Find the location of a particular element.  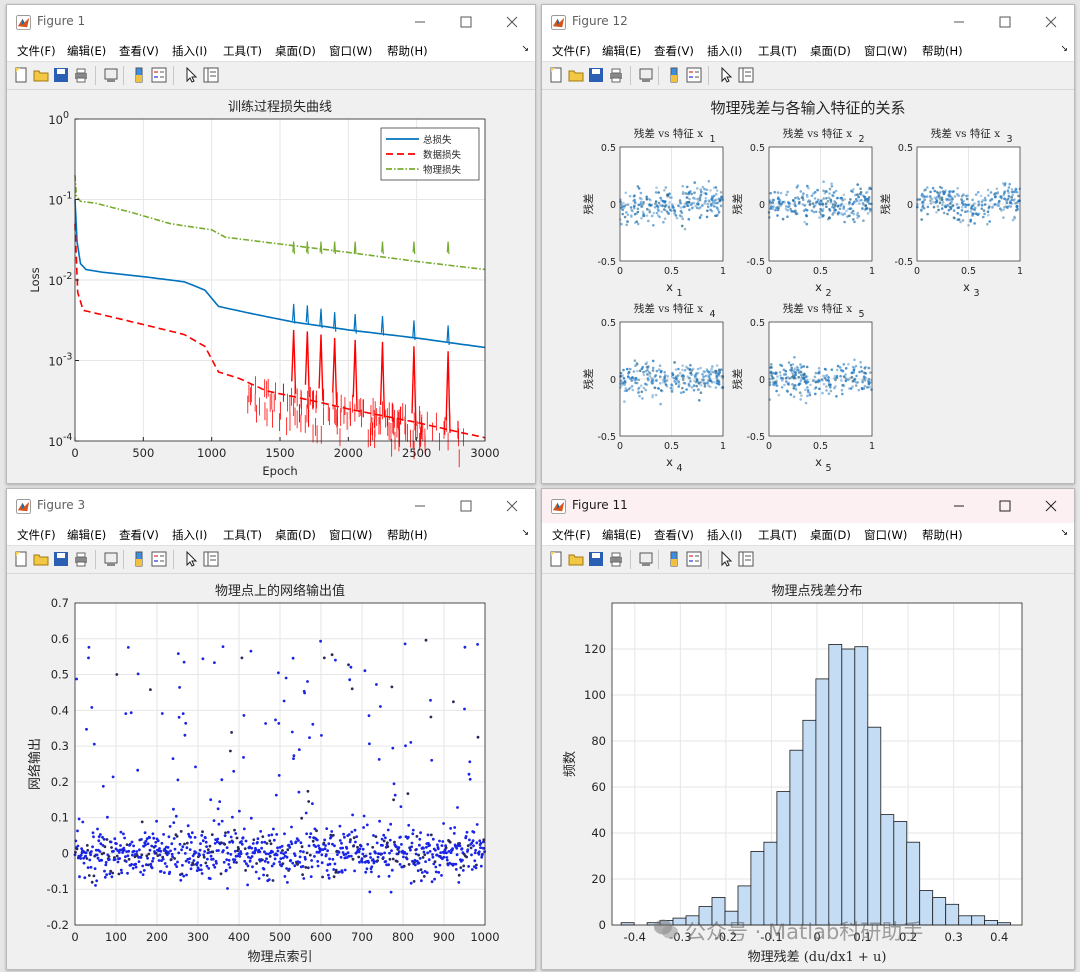

title-bar: Figure 3 is located at coordinates (271, 506).